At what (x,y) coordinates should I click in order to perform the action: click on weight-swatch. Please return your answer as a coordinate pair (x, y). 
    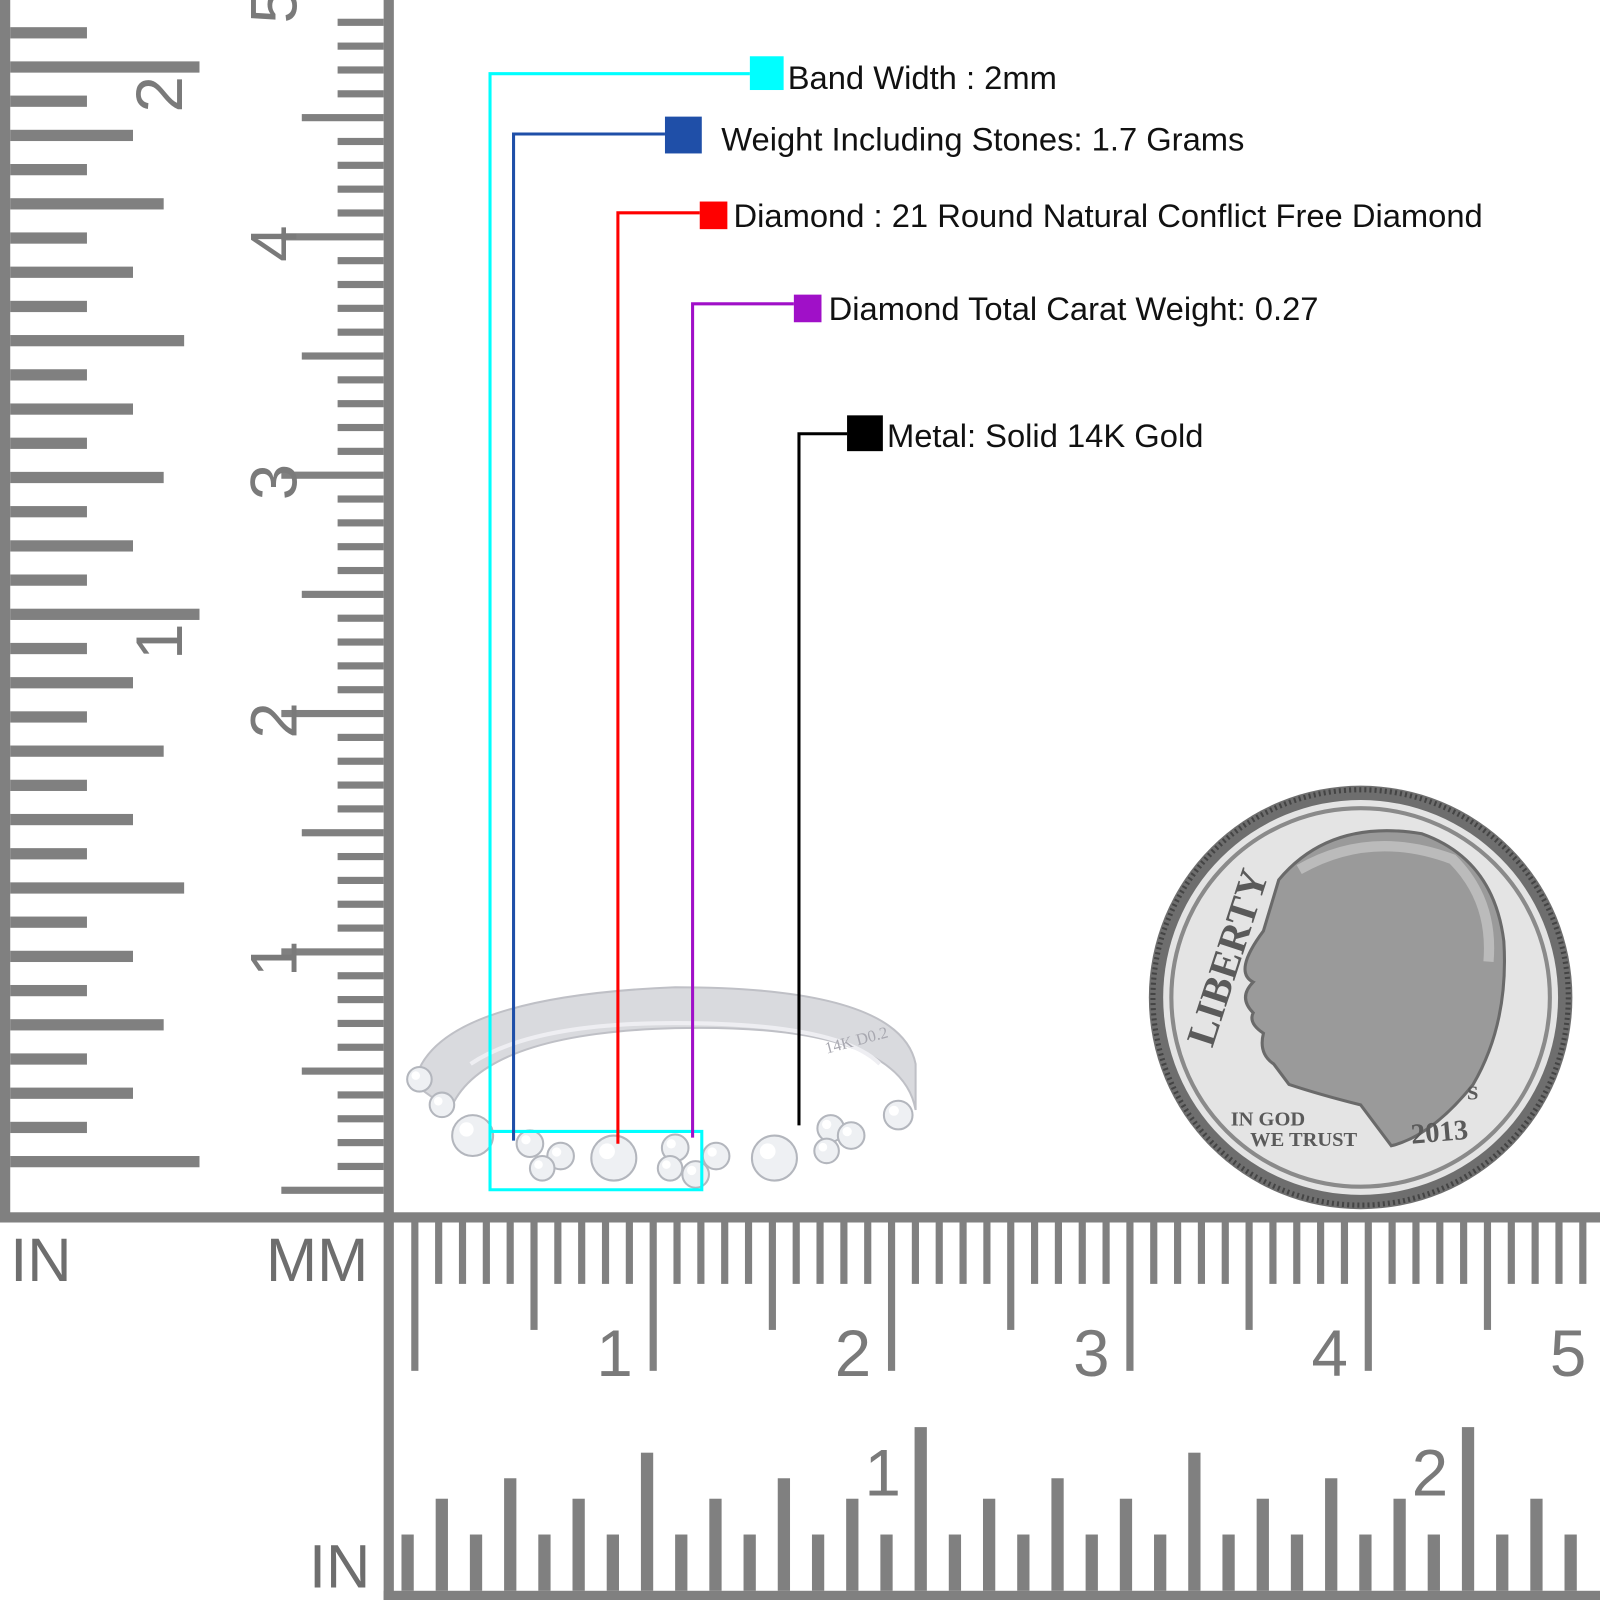
    Looking at the image, I should click on (683, 135).